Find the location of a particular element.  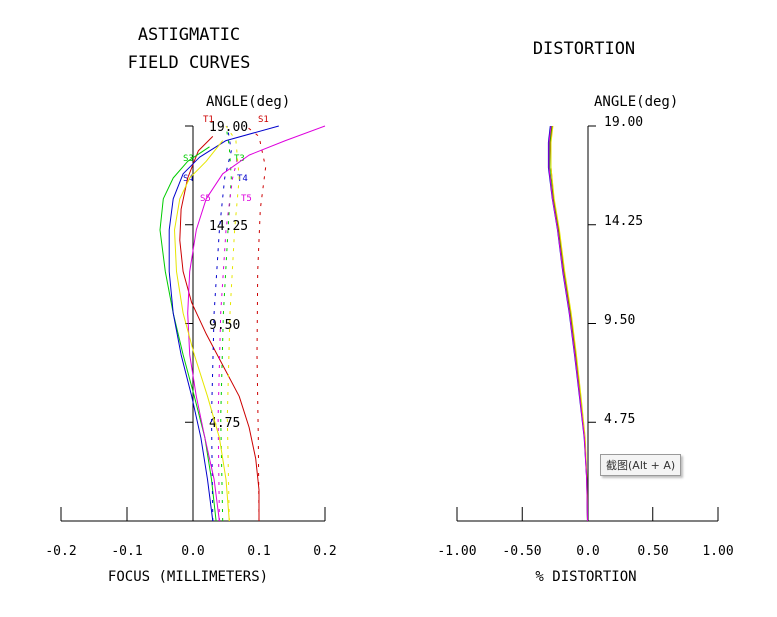

distortion-y-ticks: 19.00 14.25 9.50 4.75 is located at coordinates (623, 271).